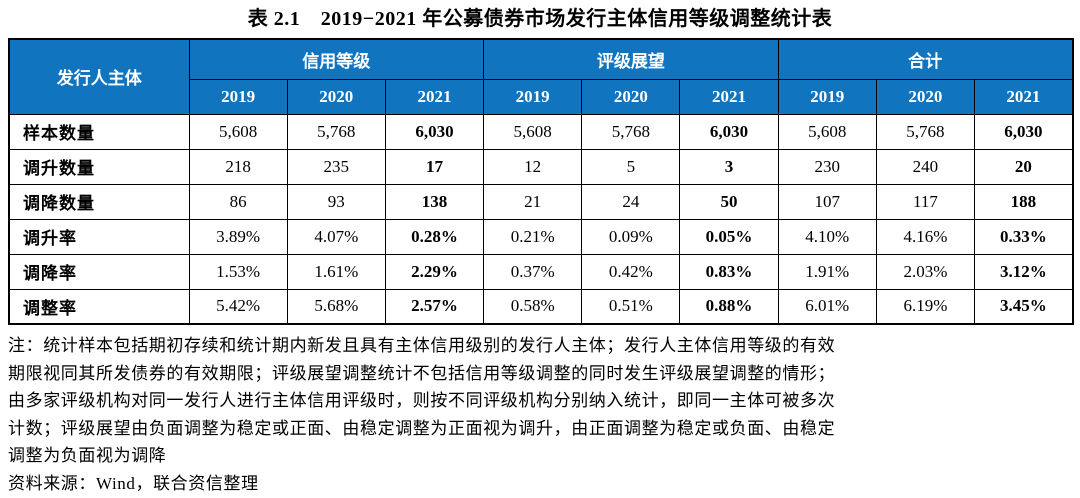 This screenshot has height=498, width=1080. I want to click on cell: 3, so click(729, 166).